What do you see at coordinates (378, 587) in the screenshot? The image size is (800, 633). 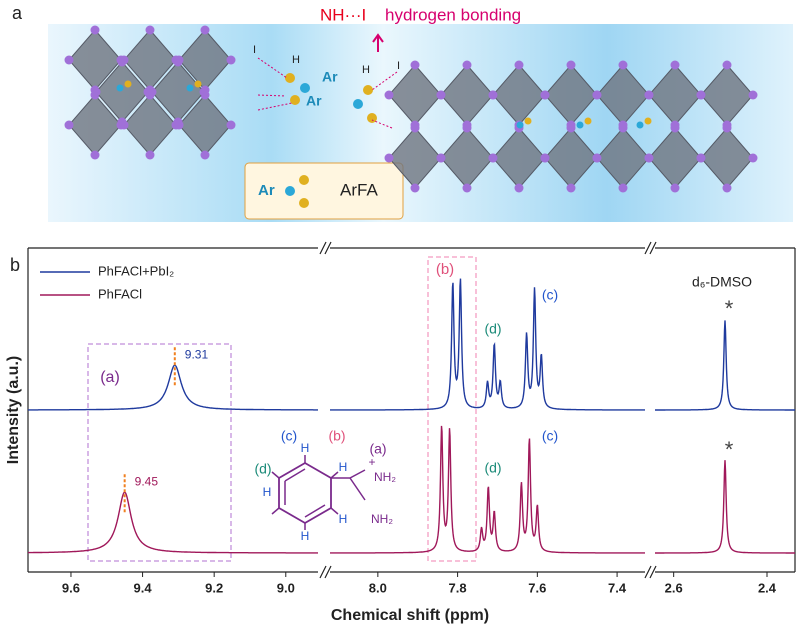 I see `x-tick-label: 8.0` at bounding box center [378, 587].